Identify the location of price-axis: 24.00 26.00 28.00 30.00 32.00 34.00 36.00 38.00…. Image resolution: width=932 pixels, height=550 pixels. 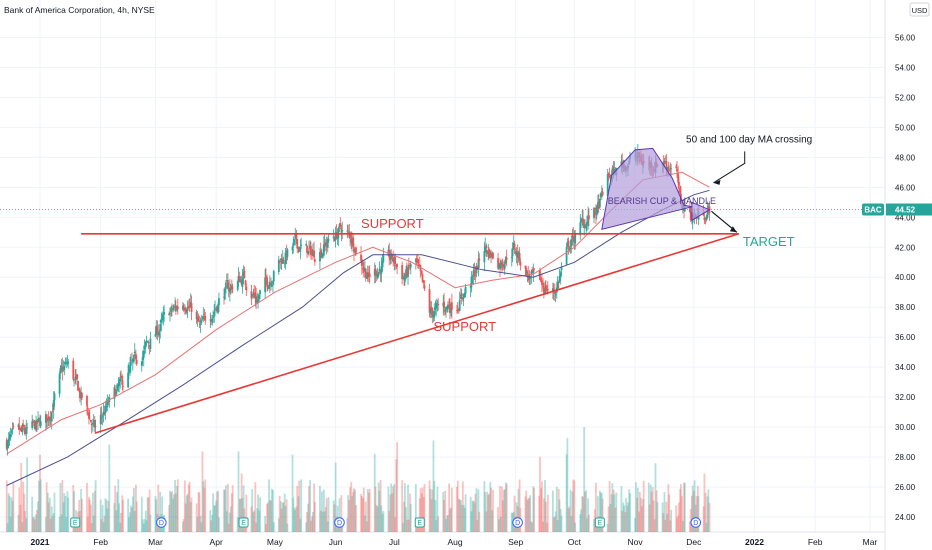
(897, 277).